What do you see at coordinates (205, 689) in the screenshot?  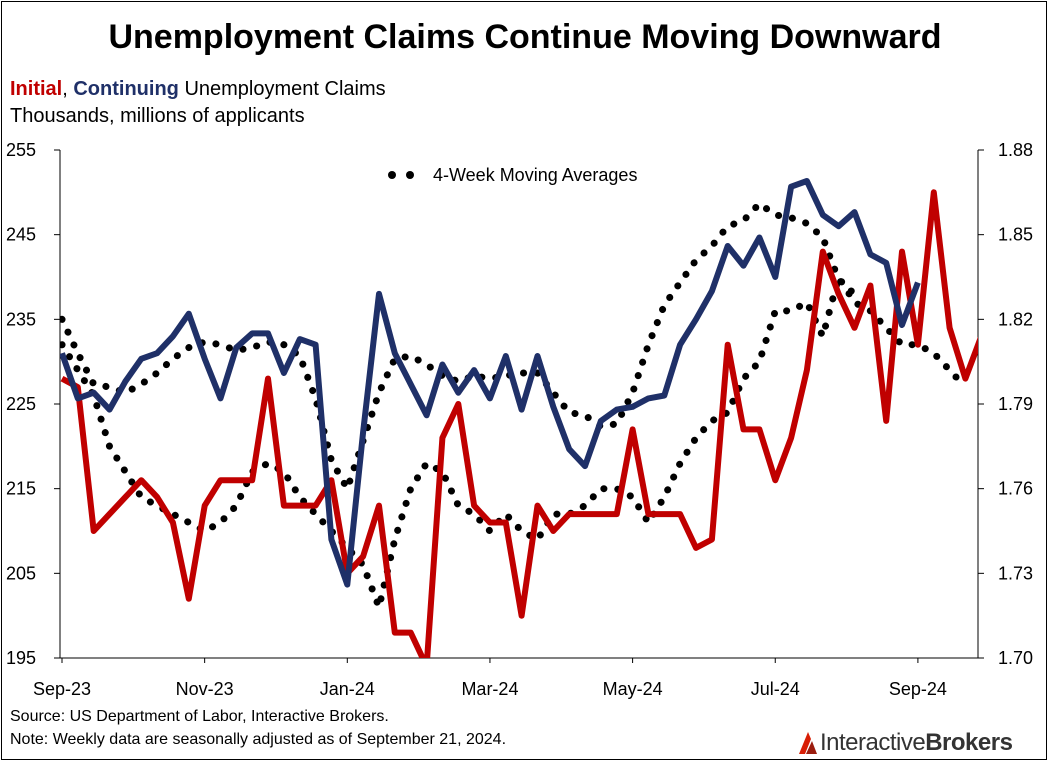 I see `x-tick-label: Nov-23` at bounding box center [205, 689].